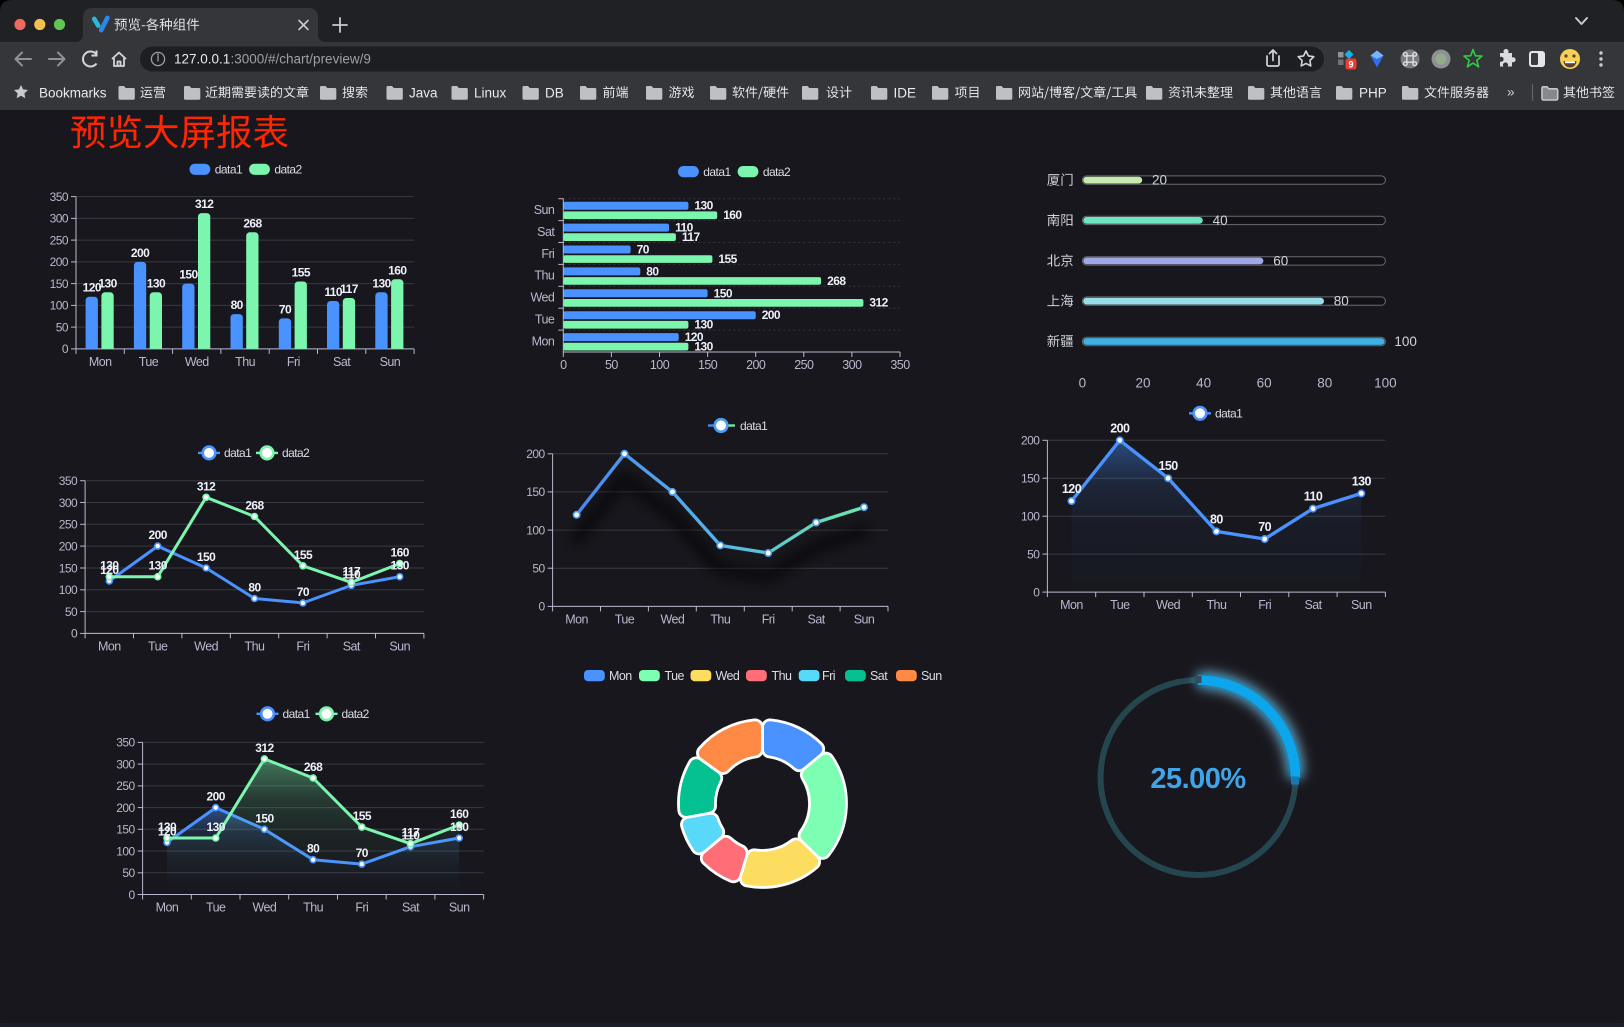  Describe the element at coordinates (313, 767) in the screenshot. I see `svg-text: 268` at that location.